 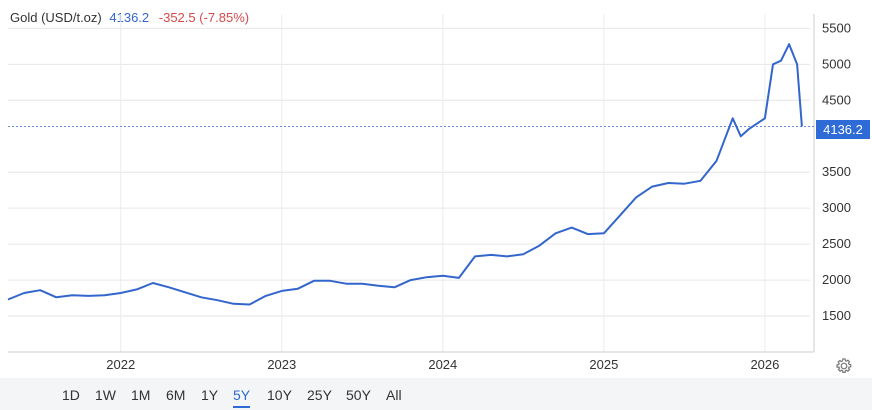 What do you see at coordinates (836, 243) in the screenshot?
I see `y-tick-label: 2500` at bounding box center [836, 243].